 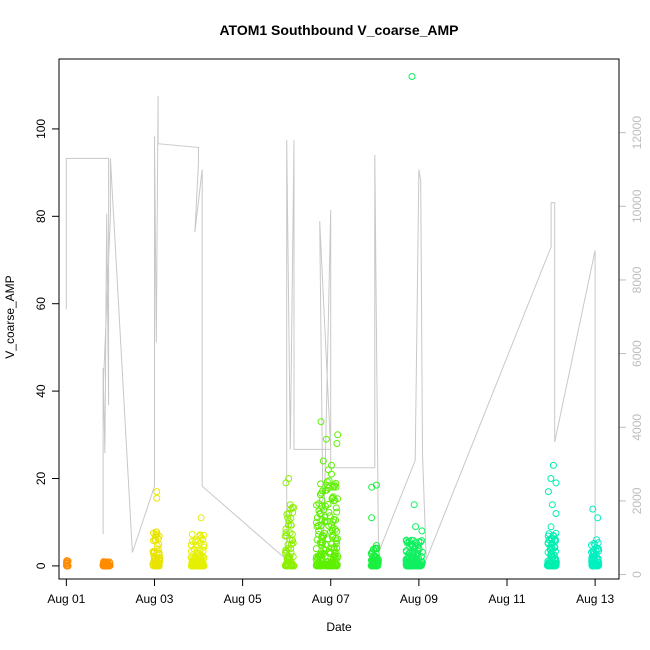 I want to click on x-tick-label: Aug 01, so click(x=66, y=599).